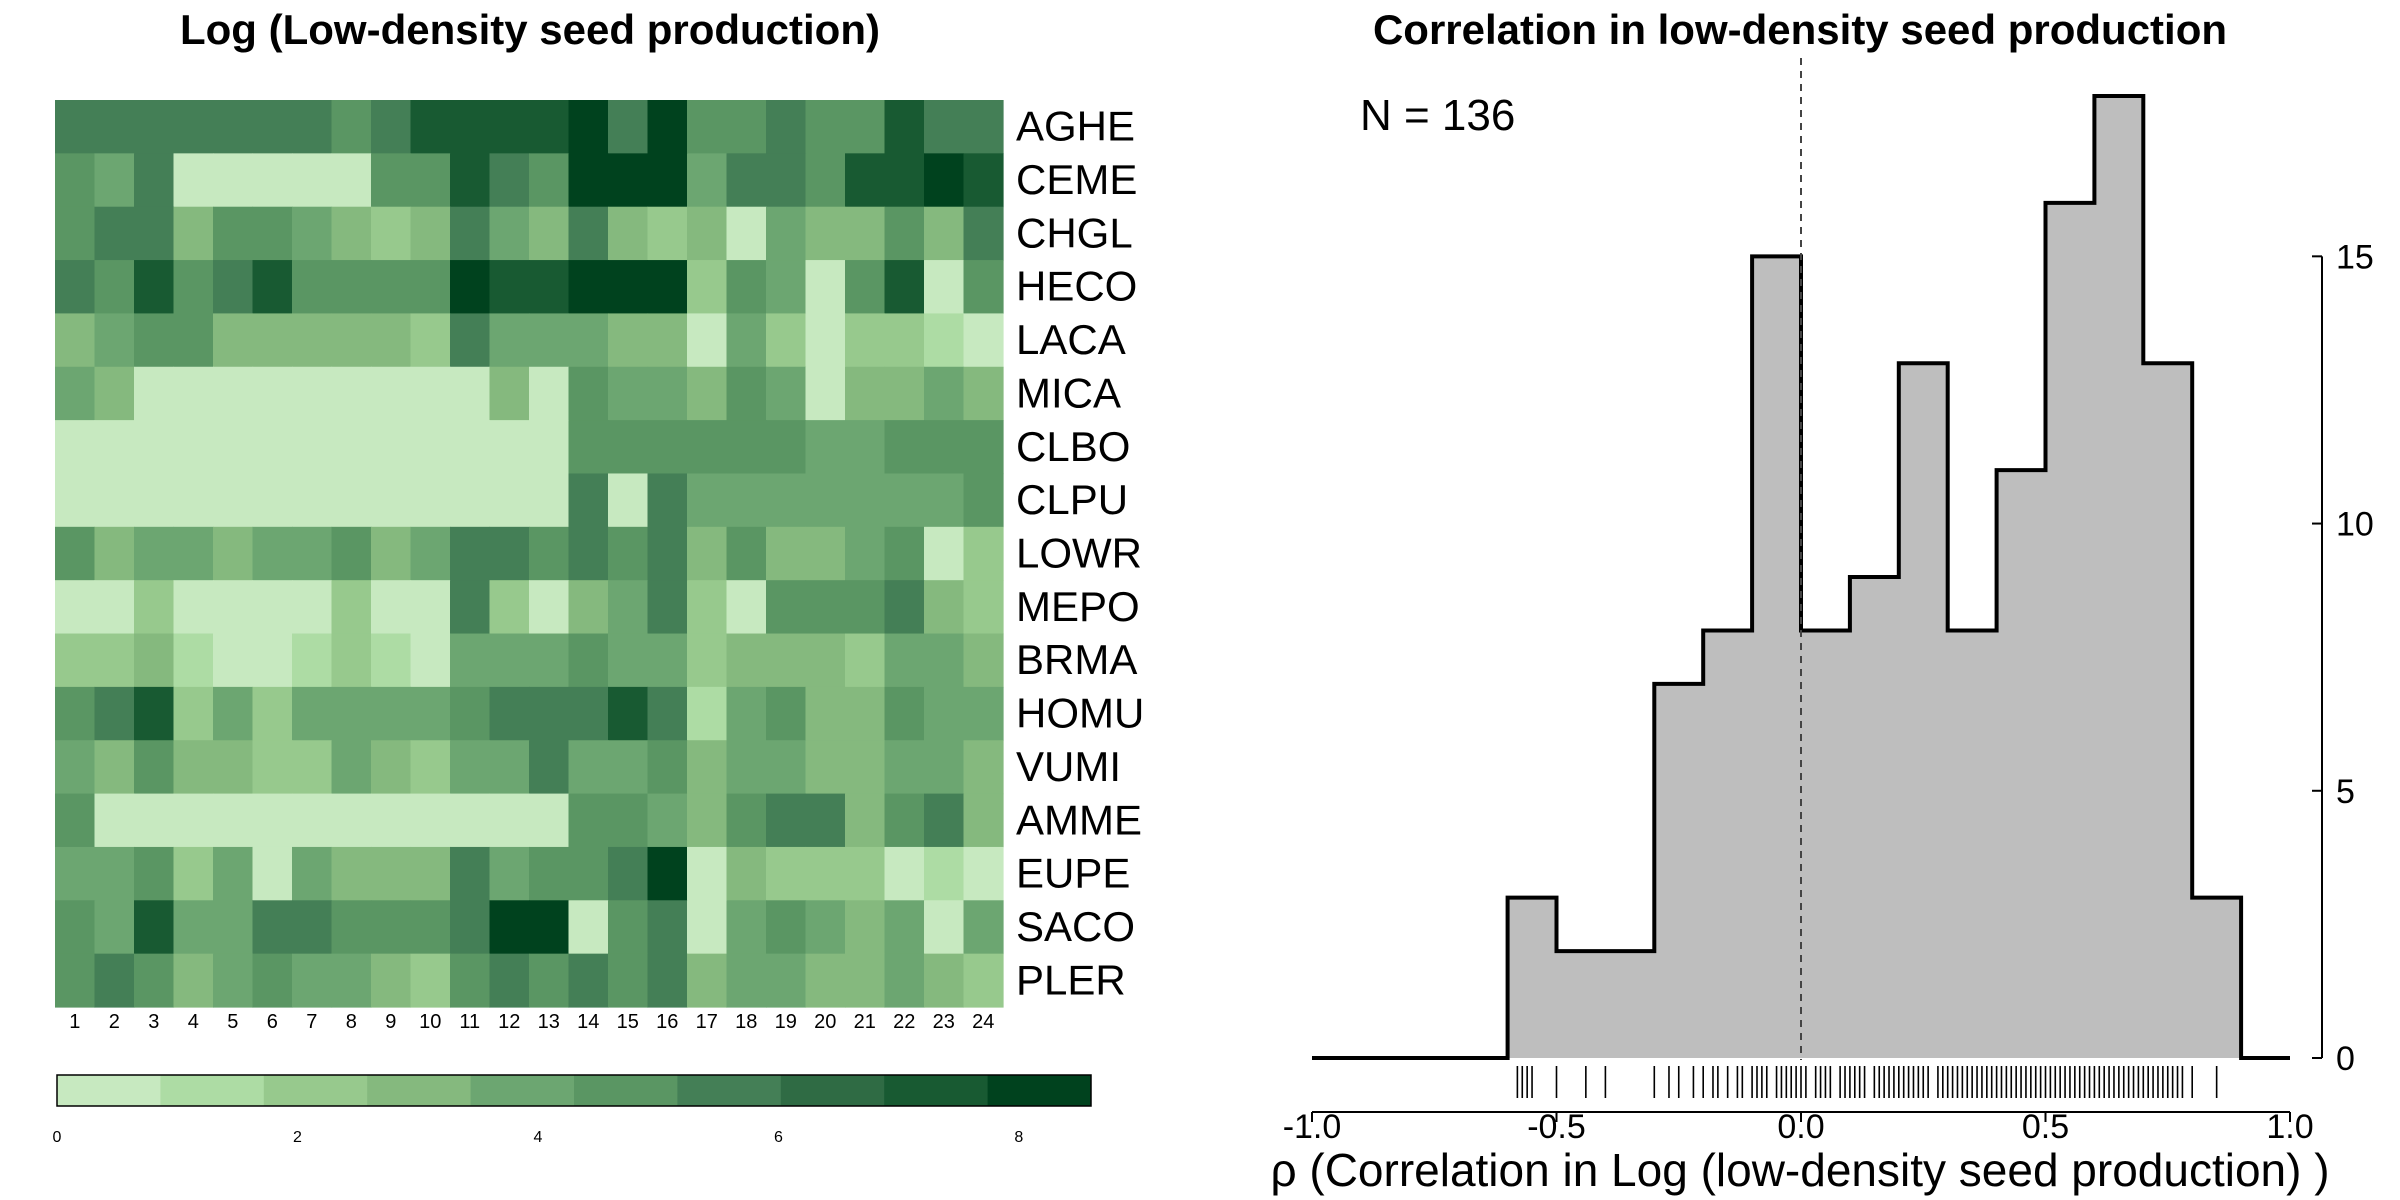 The width and height of the screenshot is (2400, 1200). I want to click on heatmap-column-label: 23, so click(944, 1022).